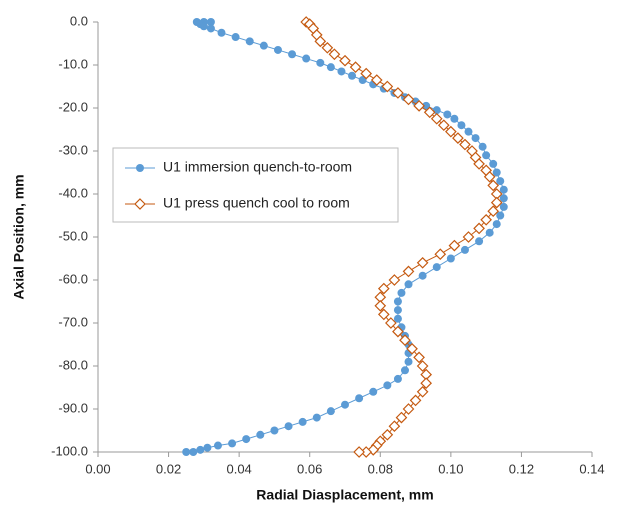 The width and height of the screenshot is (618, 516). What do you see at coordinates (79, 20) in the screenshot?
I see `y-tick-label: 0.0` at bounding box center [79, 20].